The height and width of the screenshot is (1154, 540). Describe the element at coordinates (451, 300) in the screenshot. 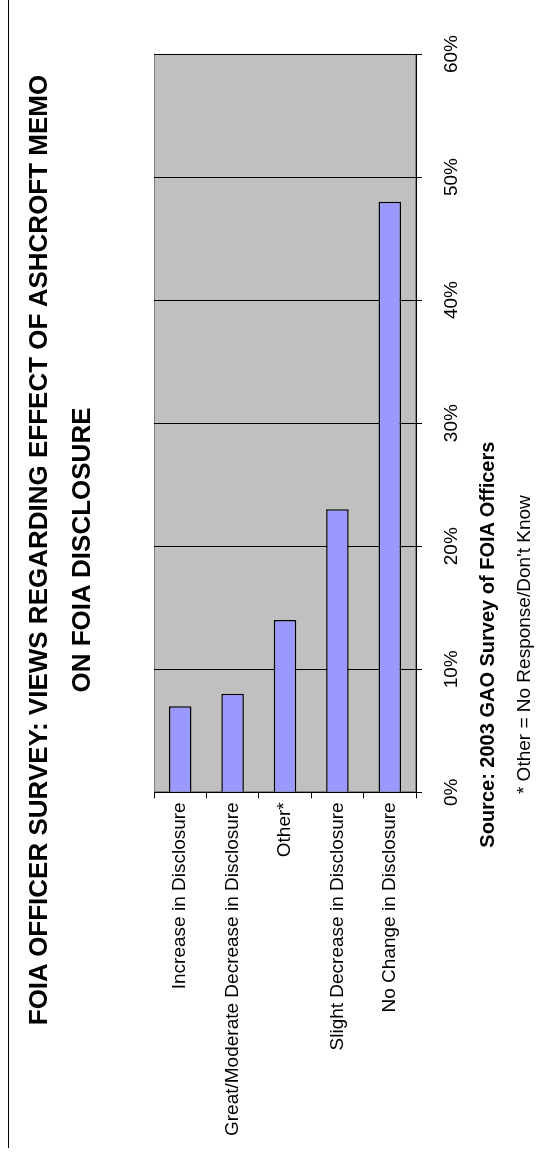

I see `y-tick-label: 40%` at that location.